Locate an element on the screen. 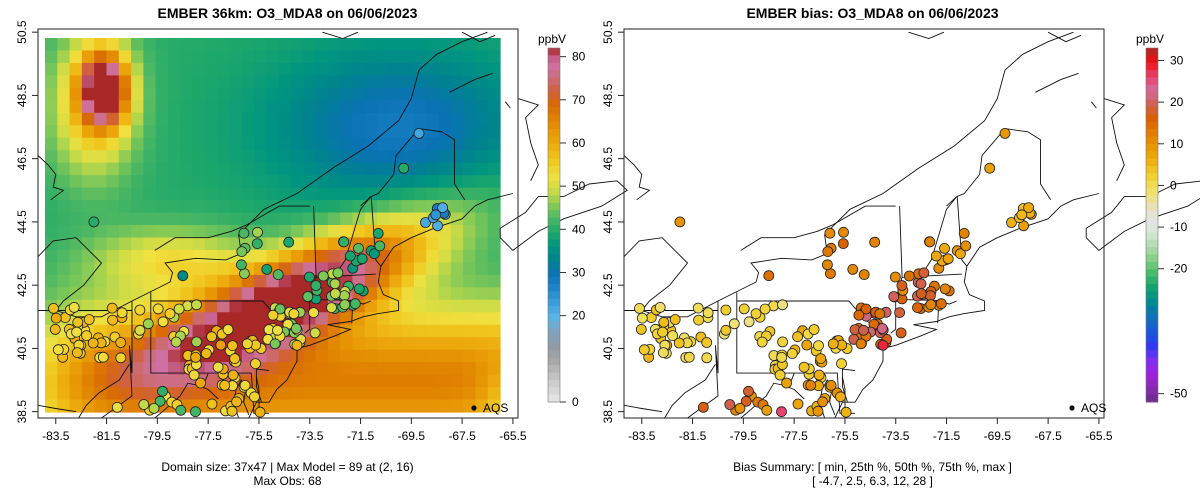 The width and height of the screenshot is (1200, 502). y-tick-label: 42.5 is located at coordinates (22, 285).